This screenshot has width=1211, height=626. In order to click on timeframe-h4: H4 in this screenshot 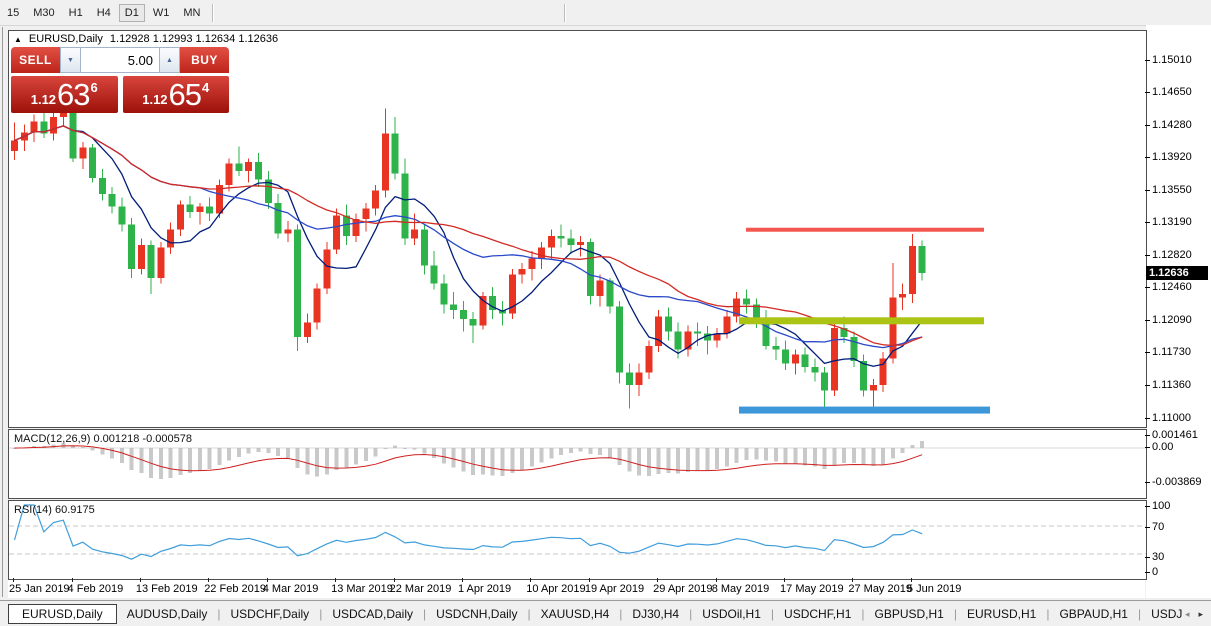, I will do `click(103, 12)`.